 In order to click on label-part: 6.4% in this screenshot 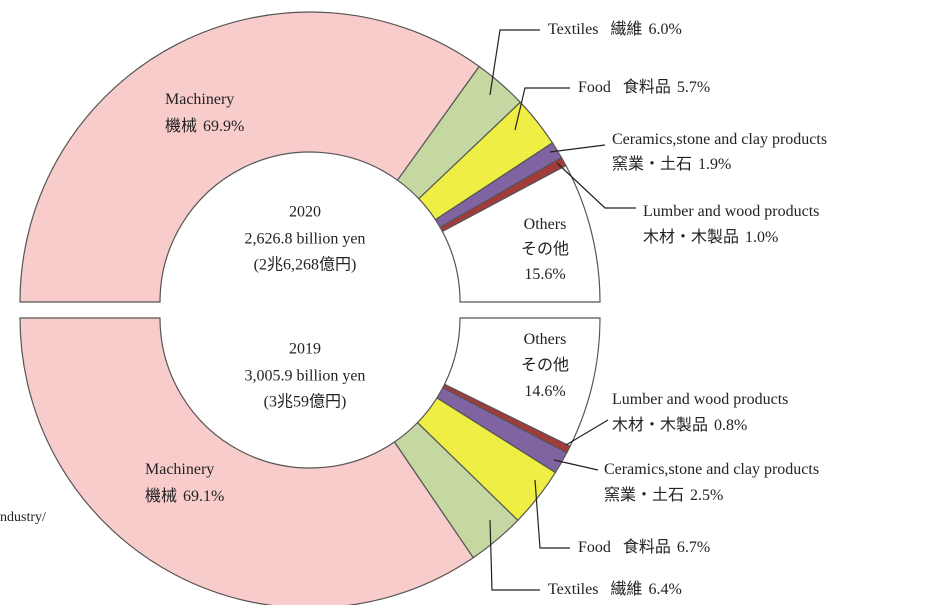, I will do `click(664, 589)`.